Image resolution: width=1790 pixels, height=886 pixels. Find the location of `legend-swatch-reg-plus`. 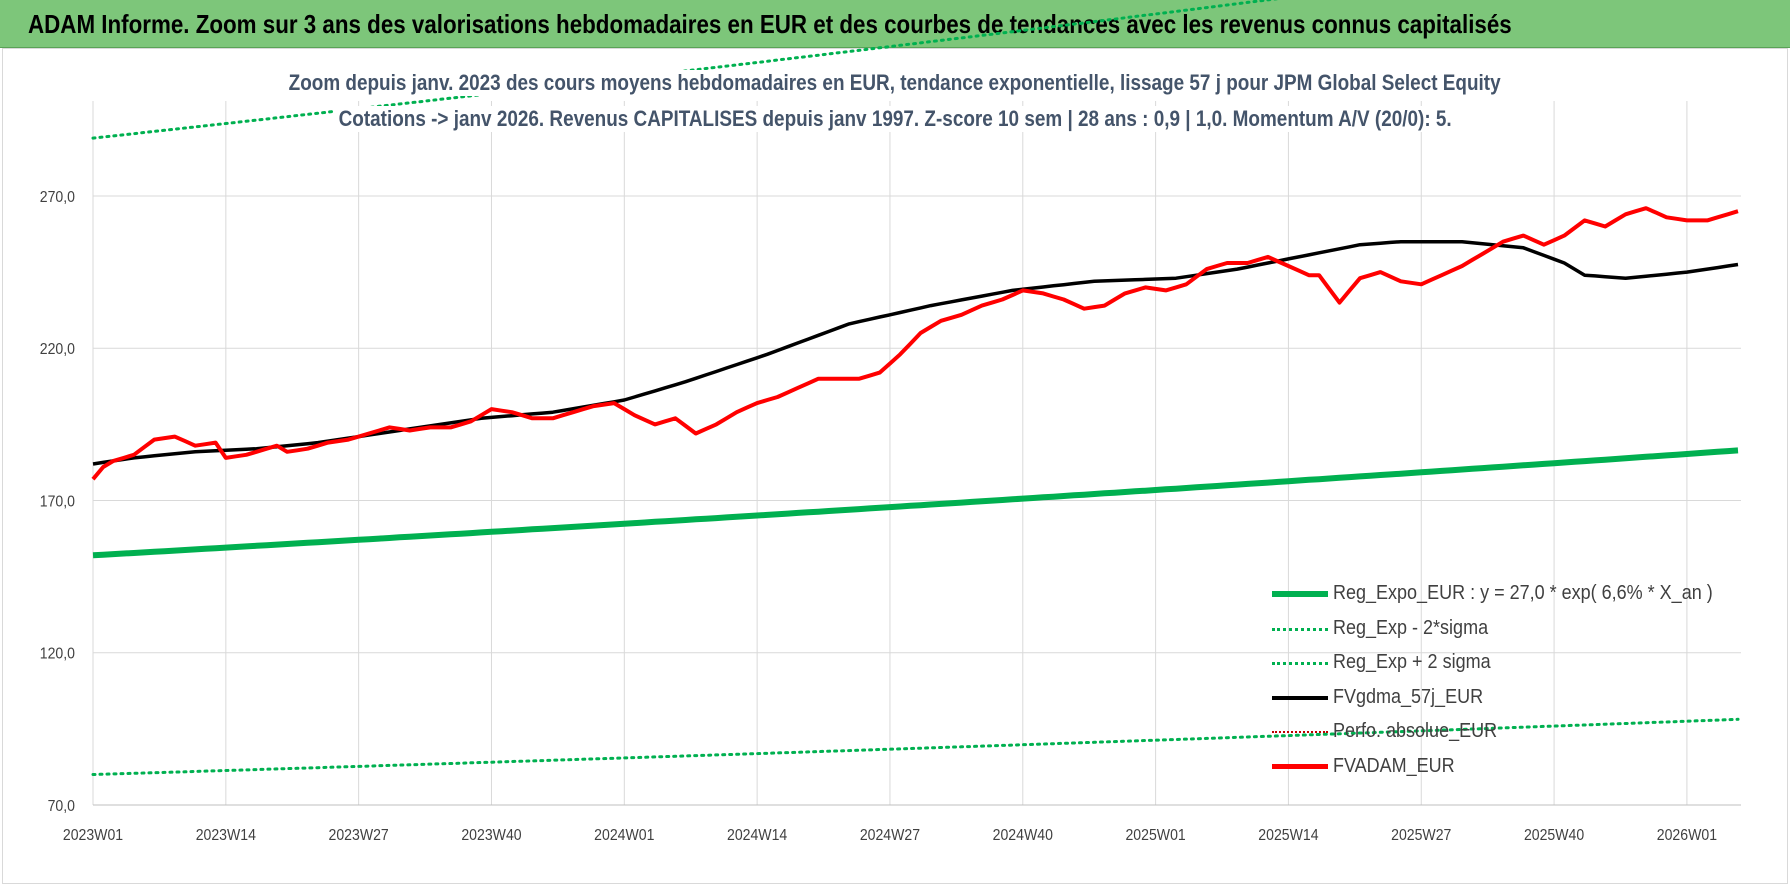

legend-swatch-reg-plus is located at coordinates (1300, 663).